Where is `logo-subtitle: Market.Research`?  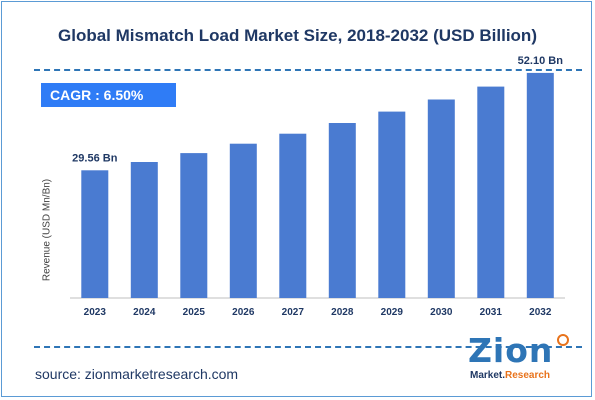
logo-subtitle: Market.Research is located at coordinates (510, 375).